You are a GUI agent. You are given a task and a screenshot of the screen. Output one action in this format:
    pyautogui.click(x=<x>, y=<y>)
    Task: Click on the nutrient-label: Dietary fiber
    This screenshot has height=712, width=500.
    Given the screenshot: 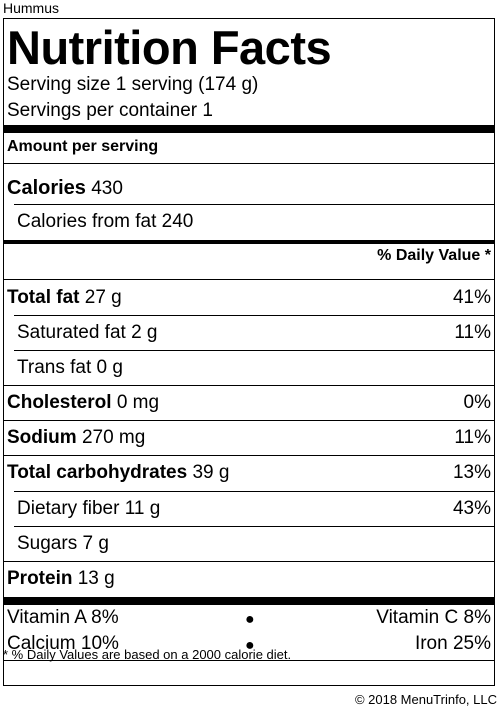 What is the action you would take?
    pyautogui.click(x=68, y=508)
    